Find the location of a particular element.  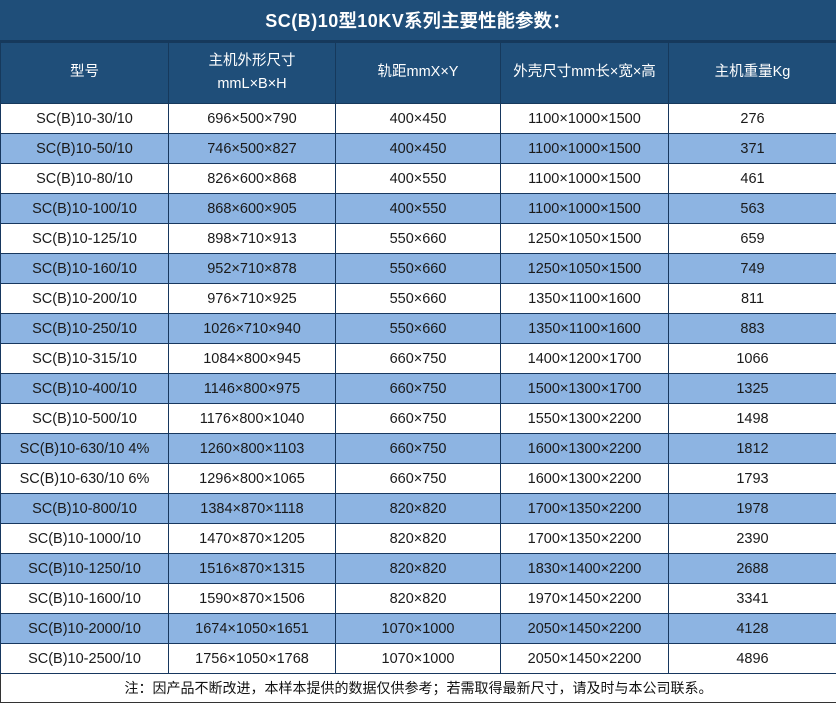

header-row: 型号 主机外形尺寸 mmL×B×H 轨距mmX×Y 外壳尺寸mm长×宽×高 主机重量Kg is located at coordinates (418, 73).